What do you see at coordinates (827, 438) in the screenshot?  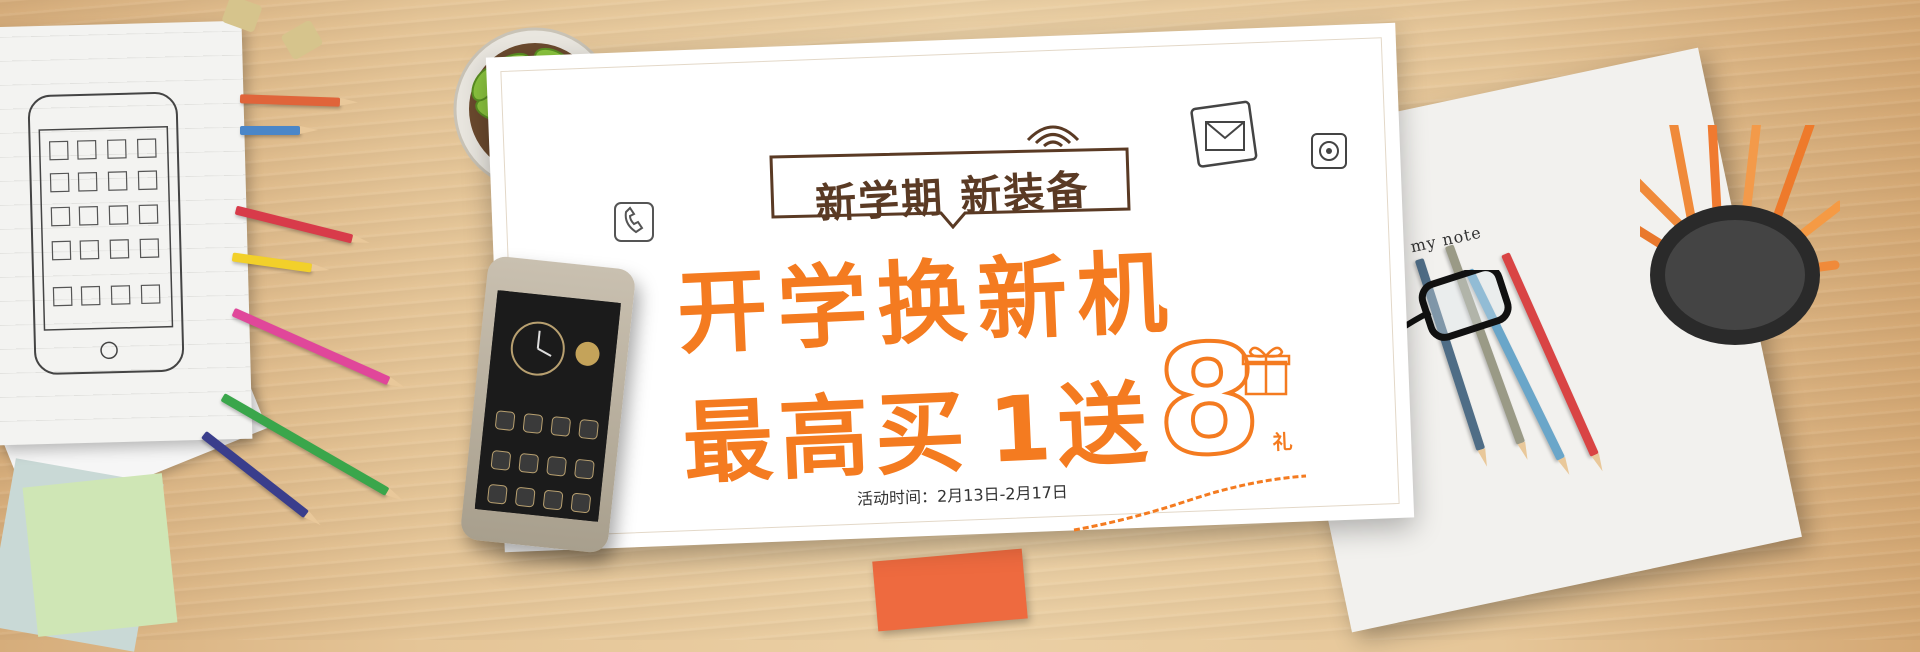 I see `headline-prefix: 最高买` at bounding box center [827, 438].